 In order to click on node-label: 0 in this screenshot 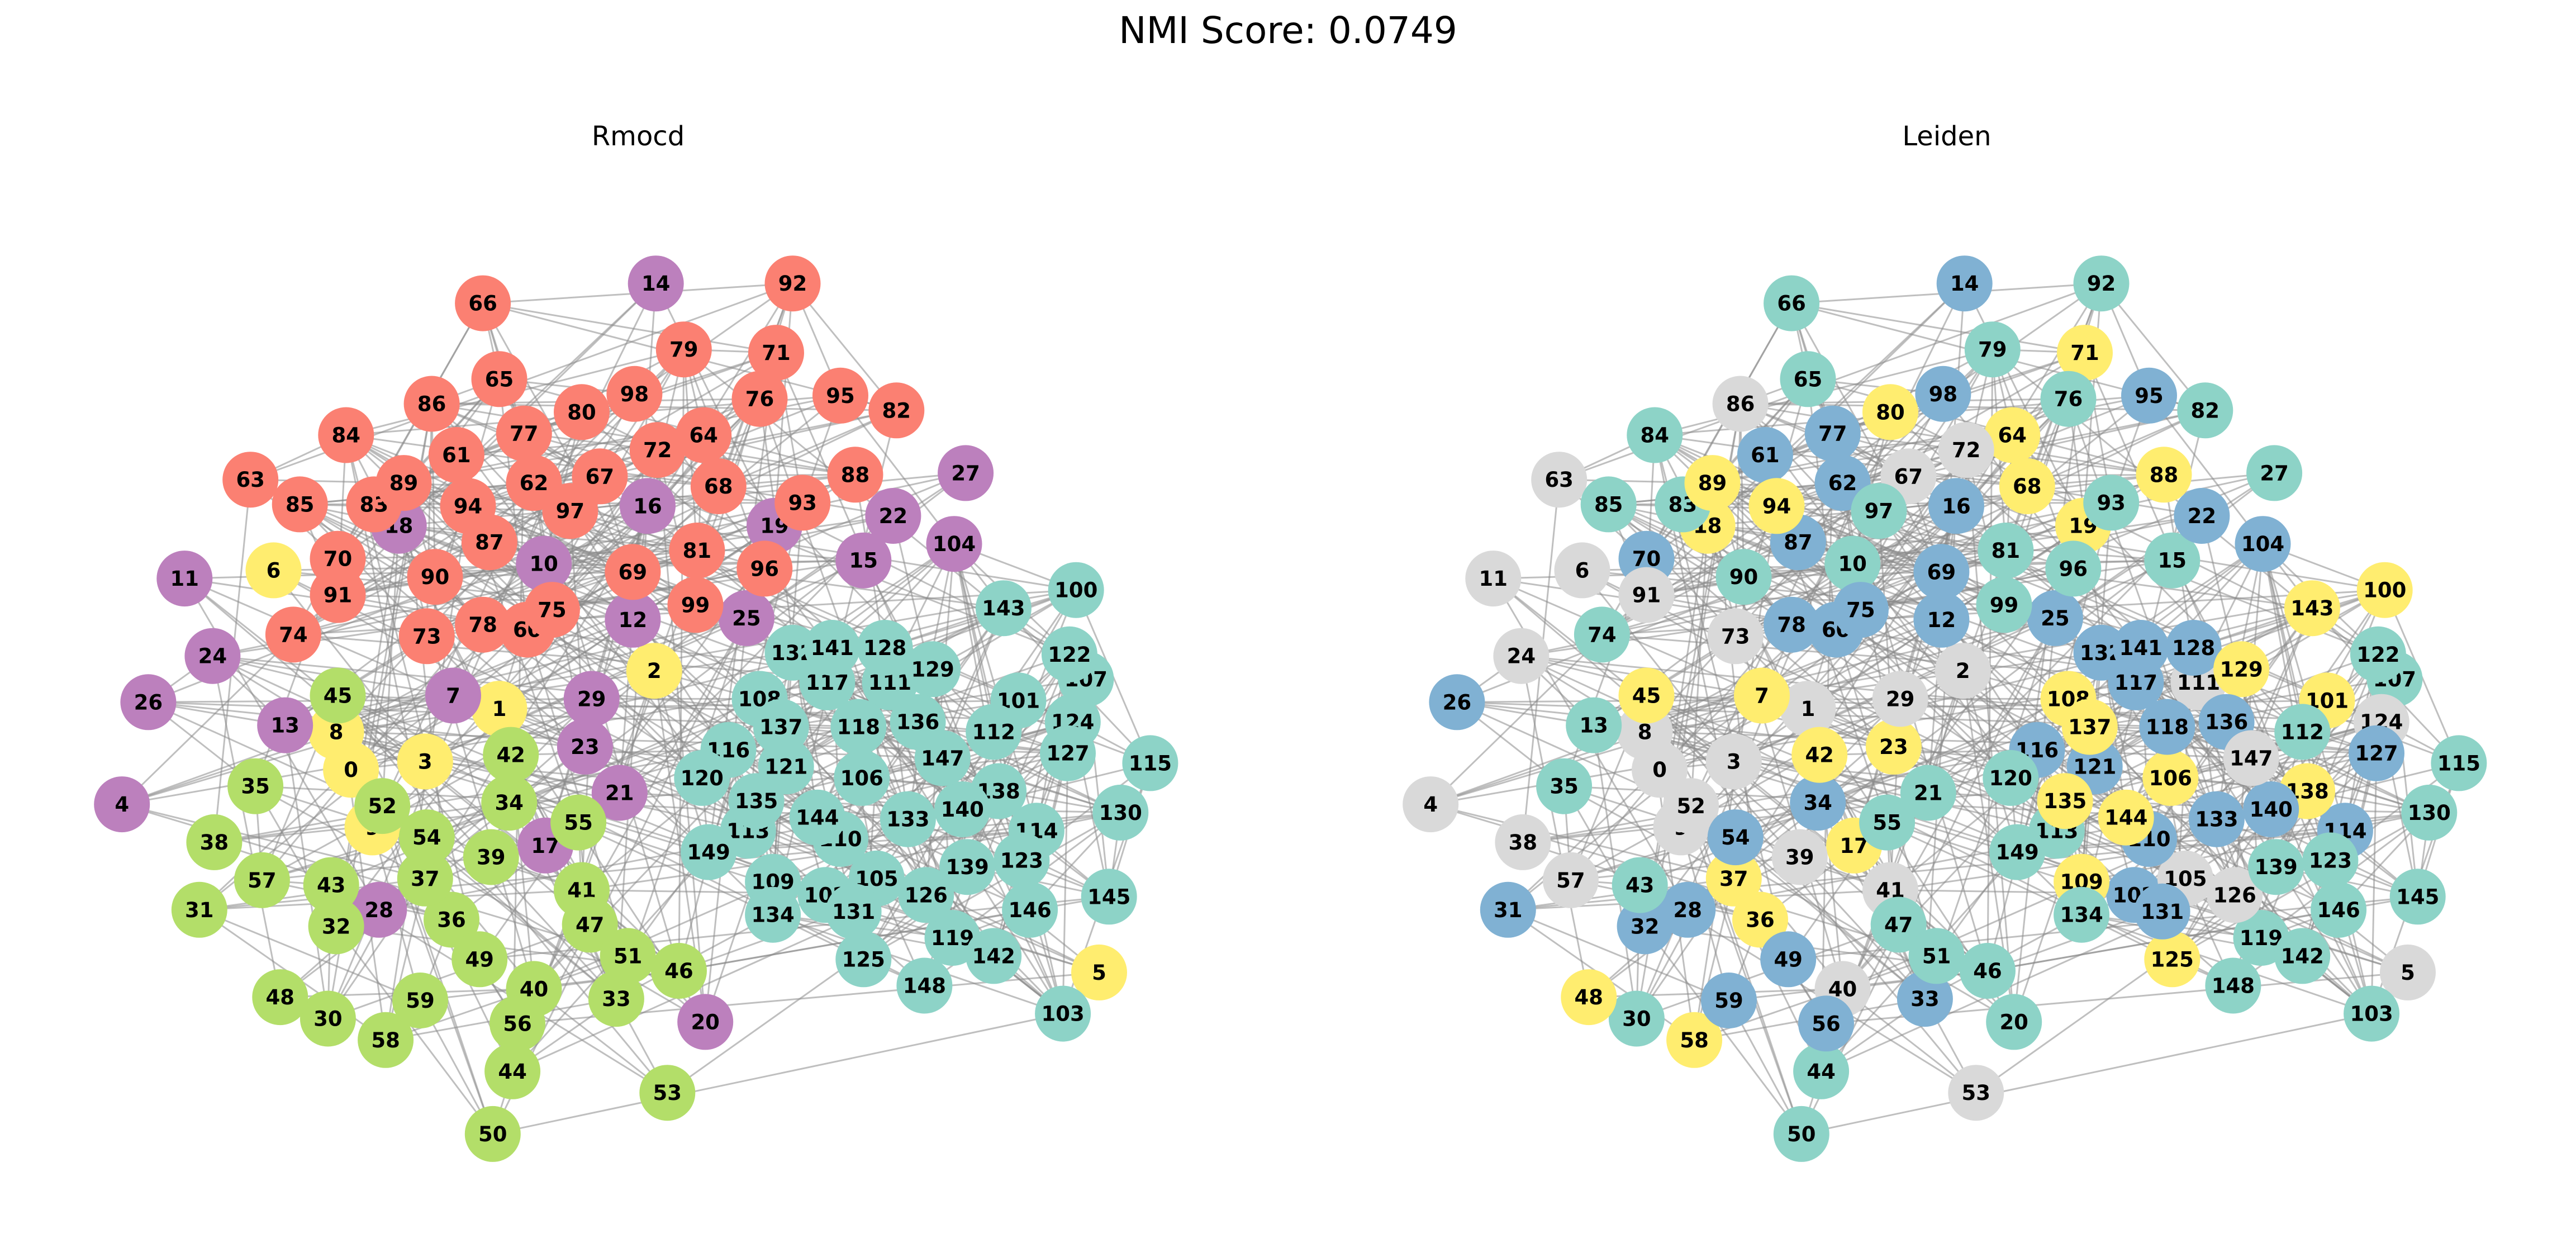, I will do `click(1660, 770)`.